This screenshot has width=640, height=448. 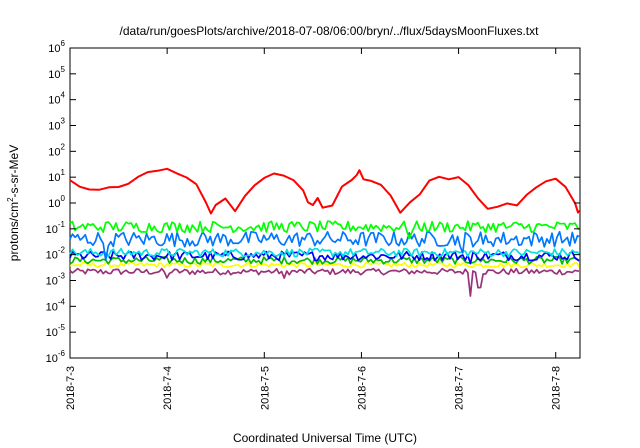 What do you see at coordinates (325, 438) in the screenshot?
I see `x-axis-label: Coordinated Universal Time (UTC)` at bounding box center [325, 438].